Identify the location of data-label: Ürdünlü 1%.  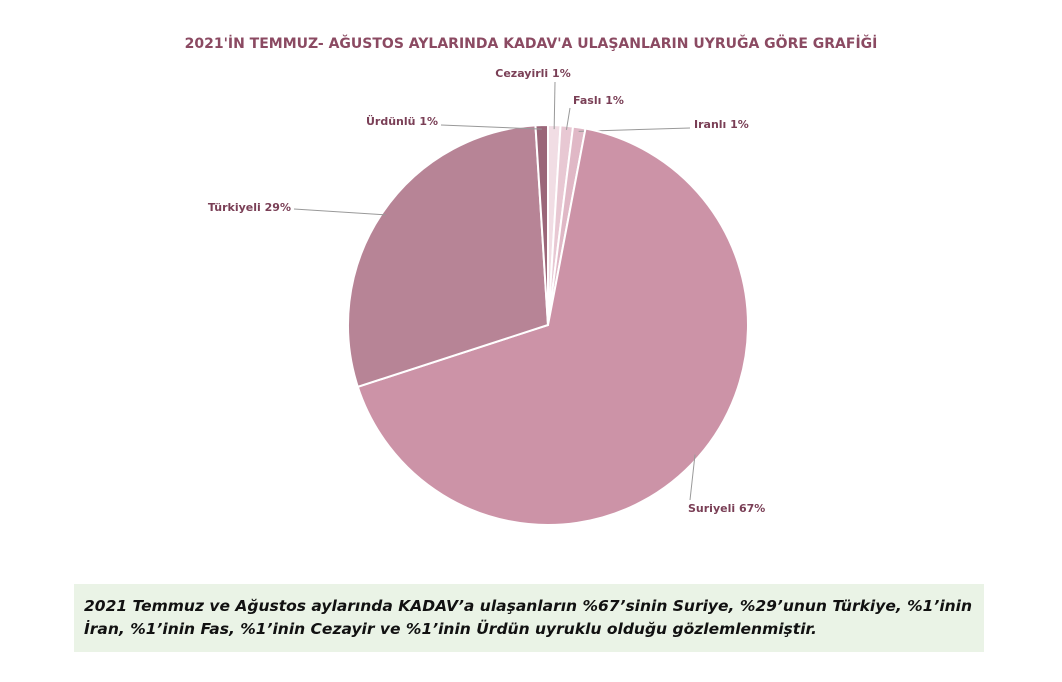
(402, 121).